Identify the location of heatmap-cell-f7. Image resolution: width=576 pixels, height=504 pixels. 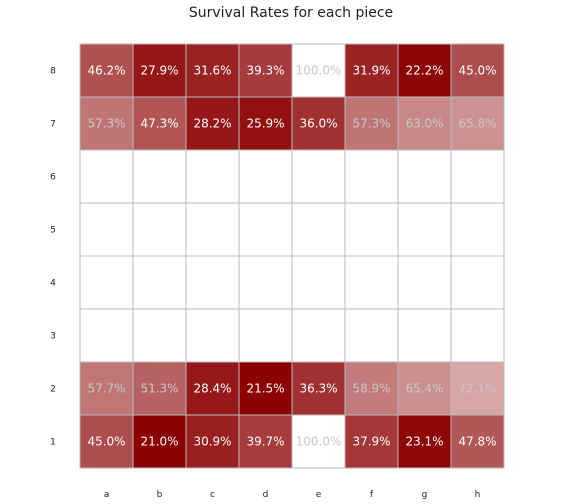
(371, 123).